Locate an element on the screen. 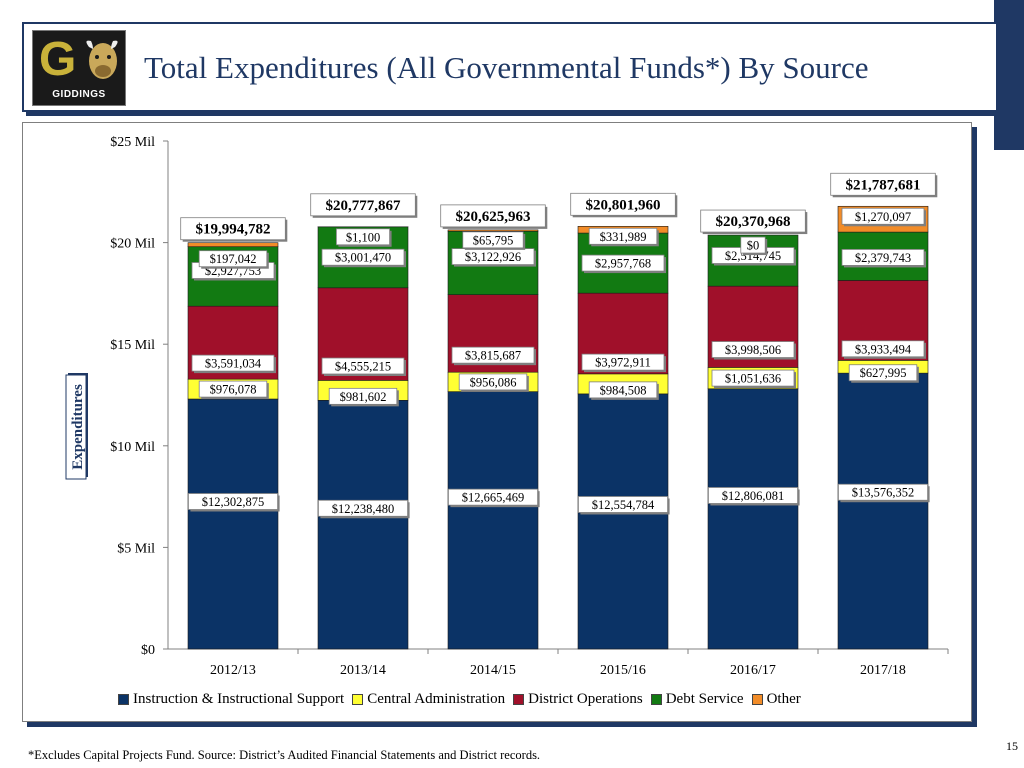 The image size is (1024, 768). data-label-total: $20,370,968 is located at coordinates (753, 222).